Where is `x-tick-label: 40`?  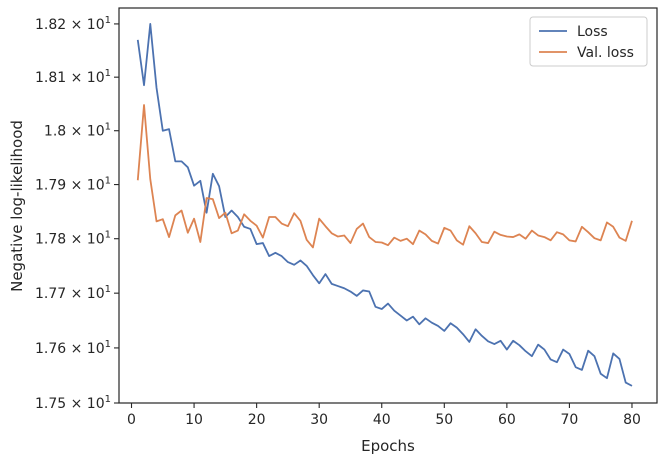 x-tick-label: 40 is located at coordinates (382, 420).